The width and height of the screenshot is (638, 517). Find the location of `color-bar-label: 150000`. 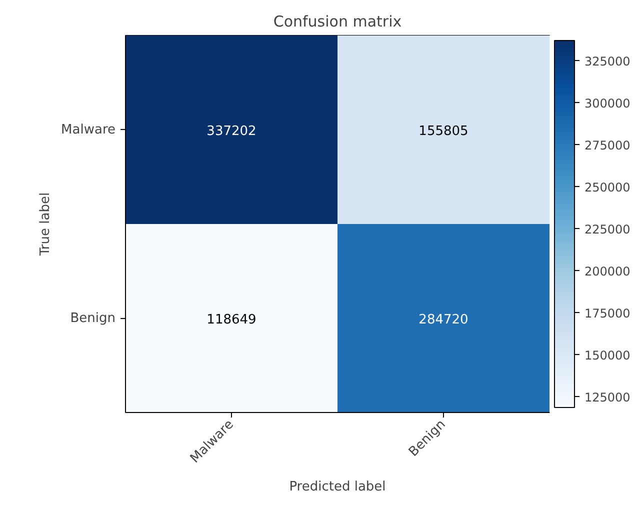

color-bar-label: 150000 is located at coordinates (607, 355).